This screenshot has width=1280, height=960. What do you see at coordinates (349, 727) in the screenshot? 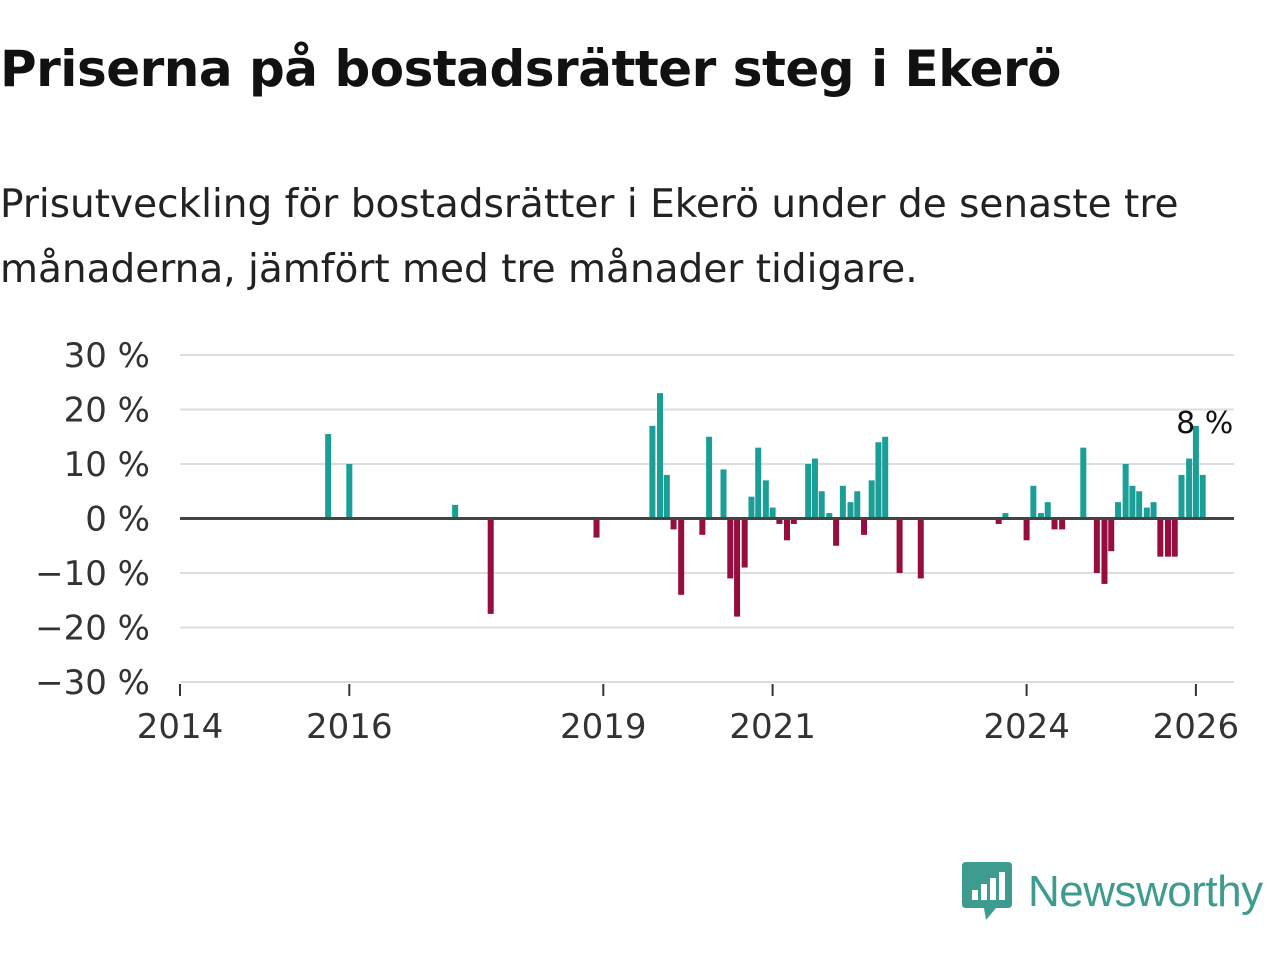
I see `x-tick-label: 2016` at bounding box center [349, 727].